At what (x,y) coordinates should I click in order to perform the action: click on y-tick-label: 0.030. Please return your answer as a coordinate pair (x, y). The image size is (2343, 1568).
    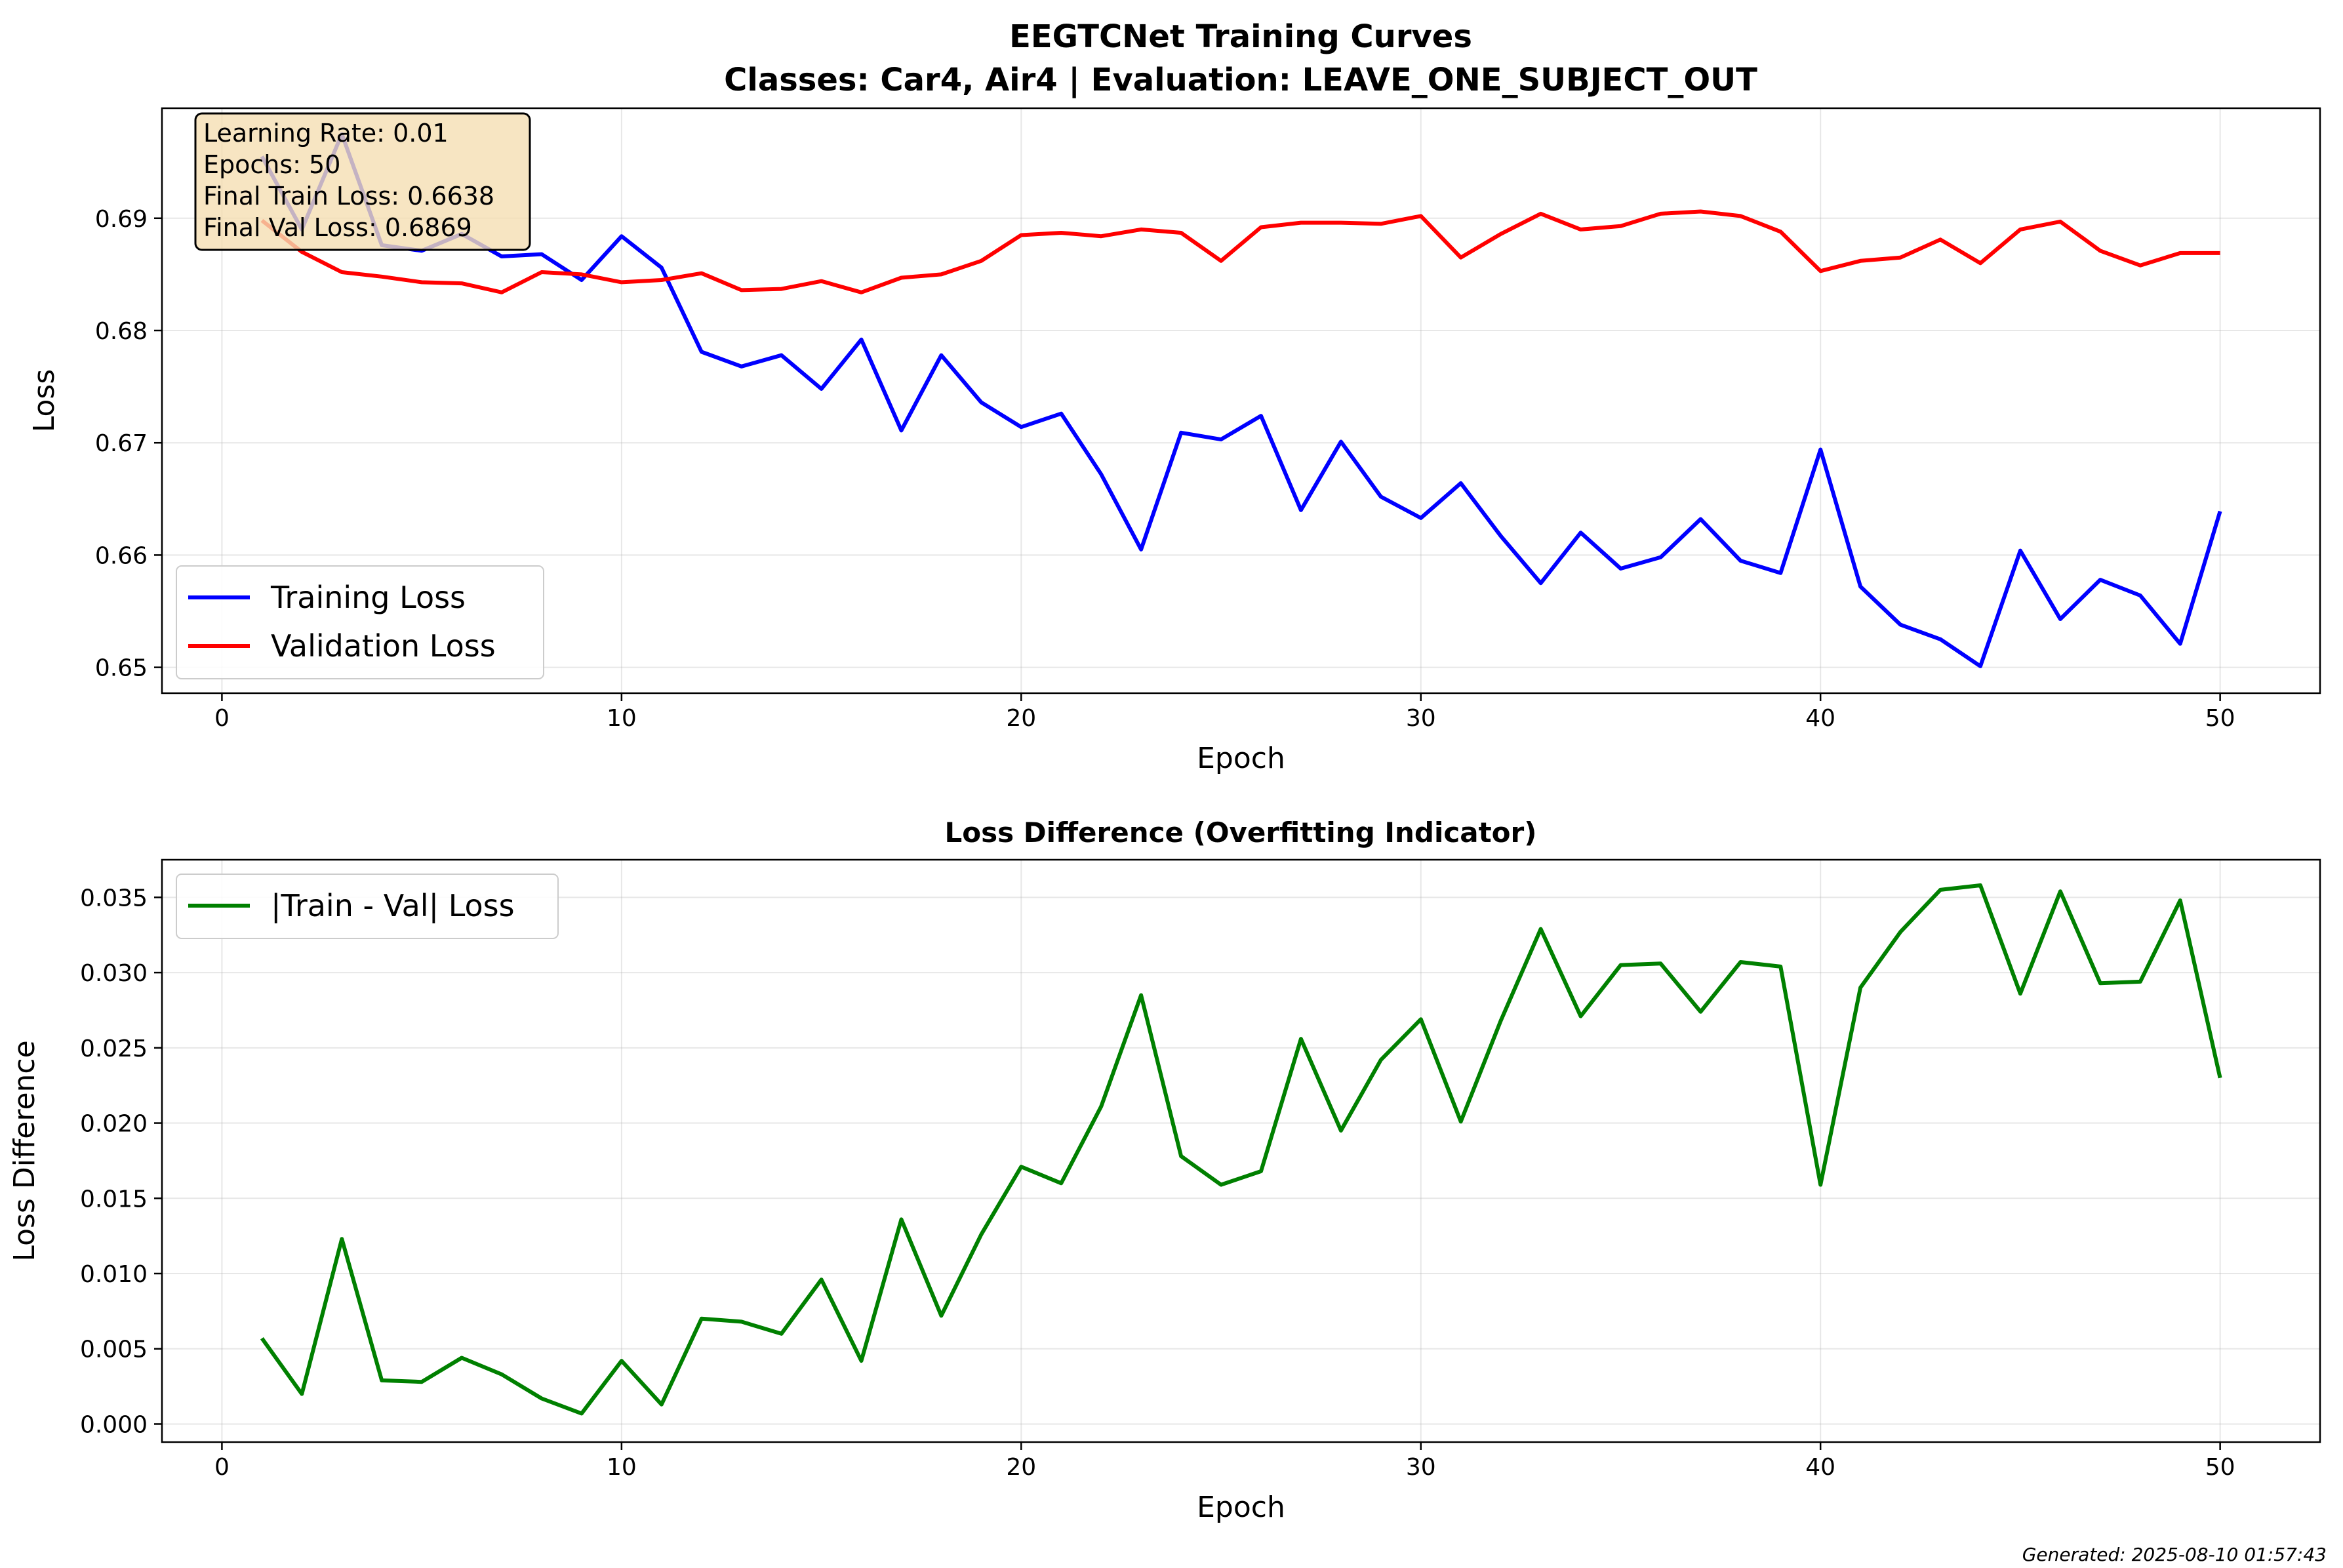
    Looking at the image, I should click on (114, 973).